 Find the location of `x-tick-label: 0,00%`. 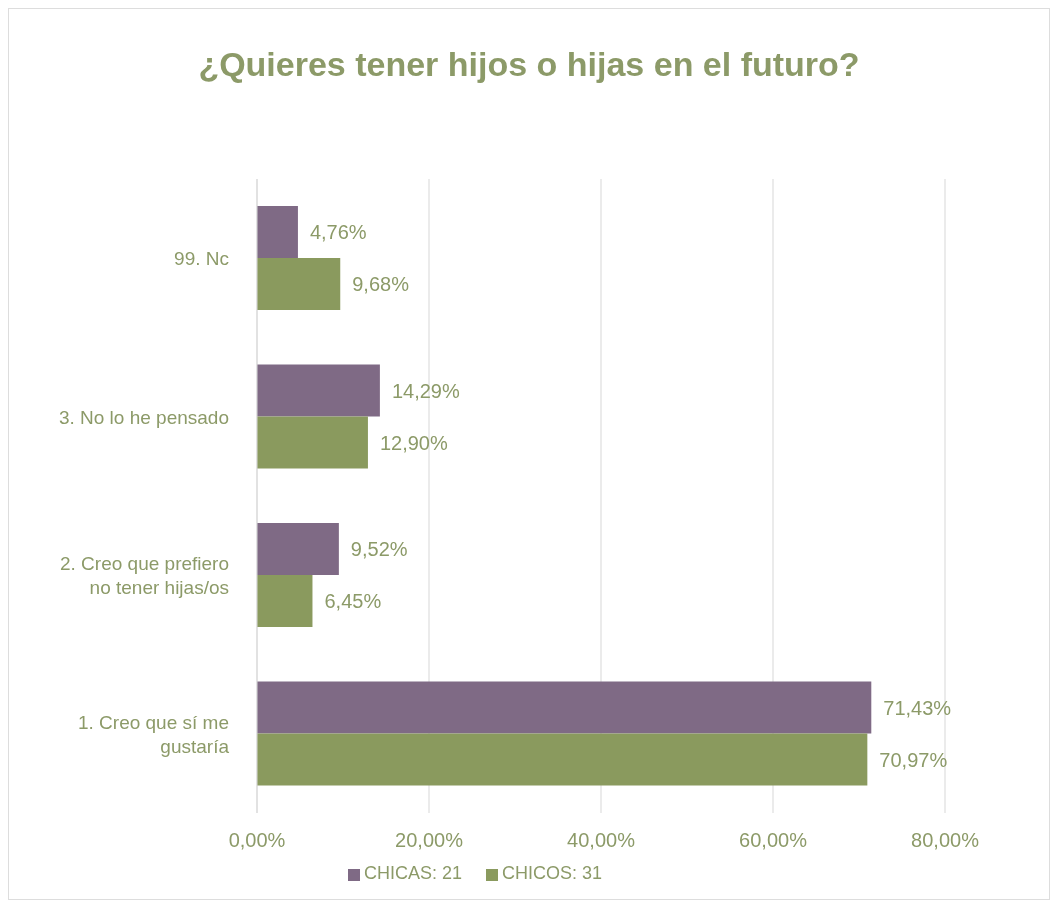

x-tick-label: 0,00% is located at coordinates (257, 840).